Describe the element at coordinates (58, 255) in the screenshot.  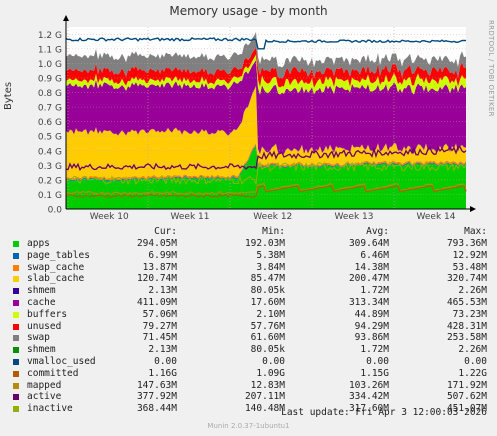
I see `legend-name: page_tables` at that location.